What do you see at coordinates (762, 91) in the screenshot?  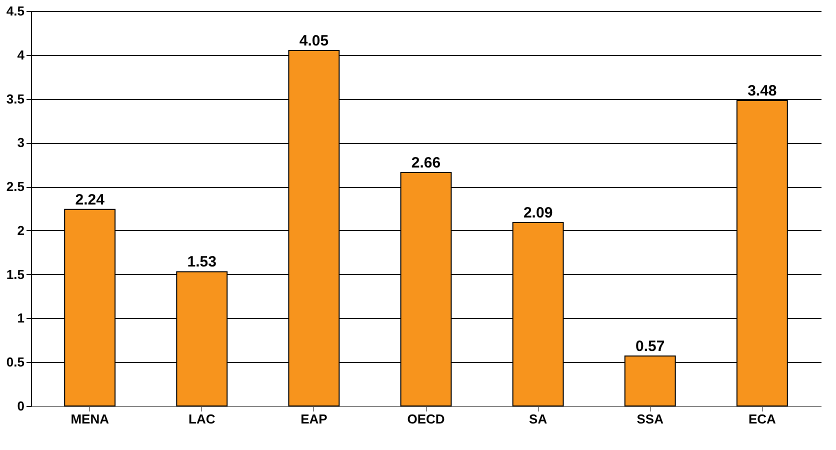 I see `data-label: 3.48` at bounding box center [762, 91].